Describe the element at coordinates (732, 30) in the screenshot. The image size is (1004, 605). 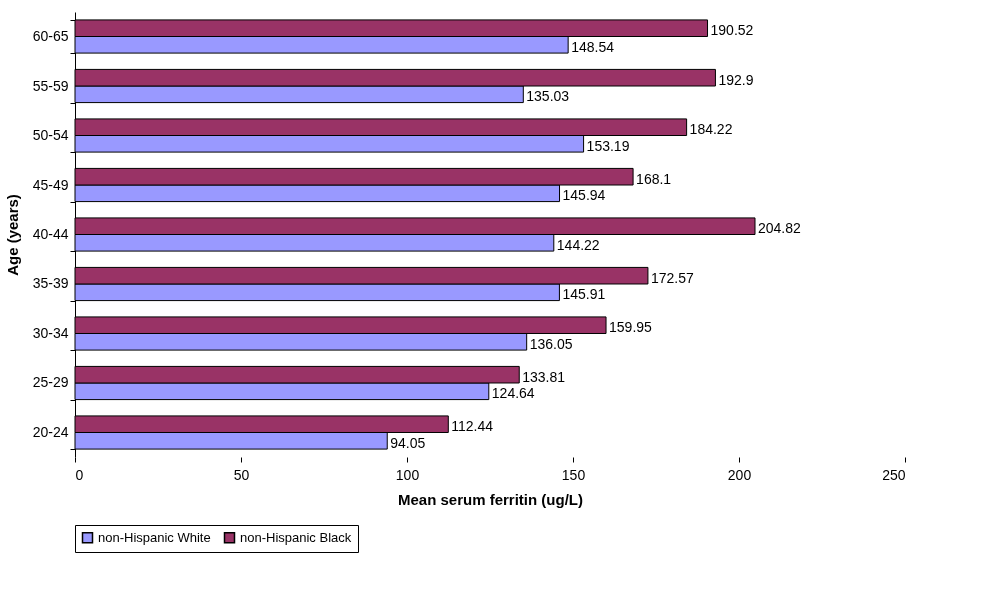
I see `data-label: 190.52` at that location.